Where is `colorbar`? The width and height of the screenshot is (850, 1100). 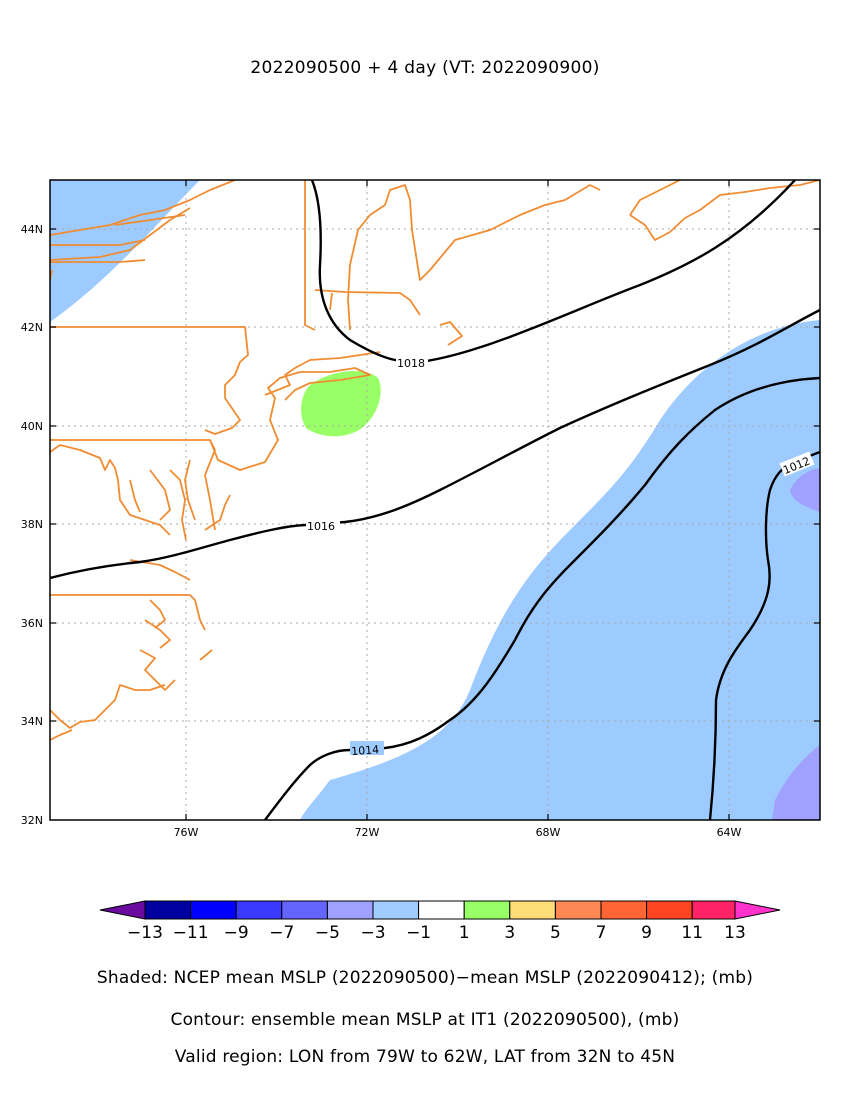 colorbar is located at coordinates (440, 910).